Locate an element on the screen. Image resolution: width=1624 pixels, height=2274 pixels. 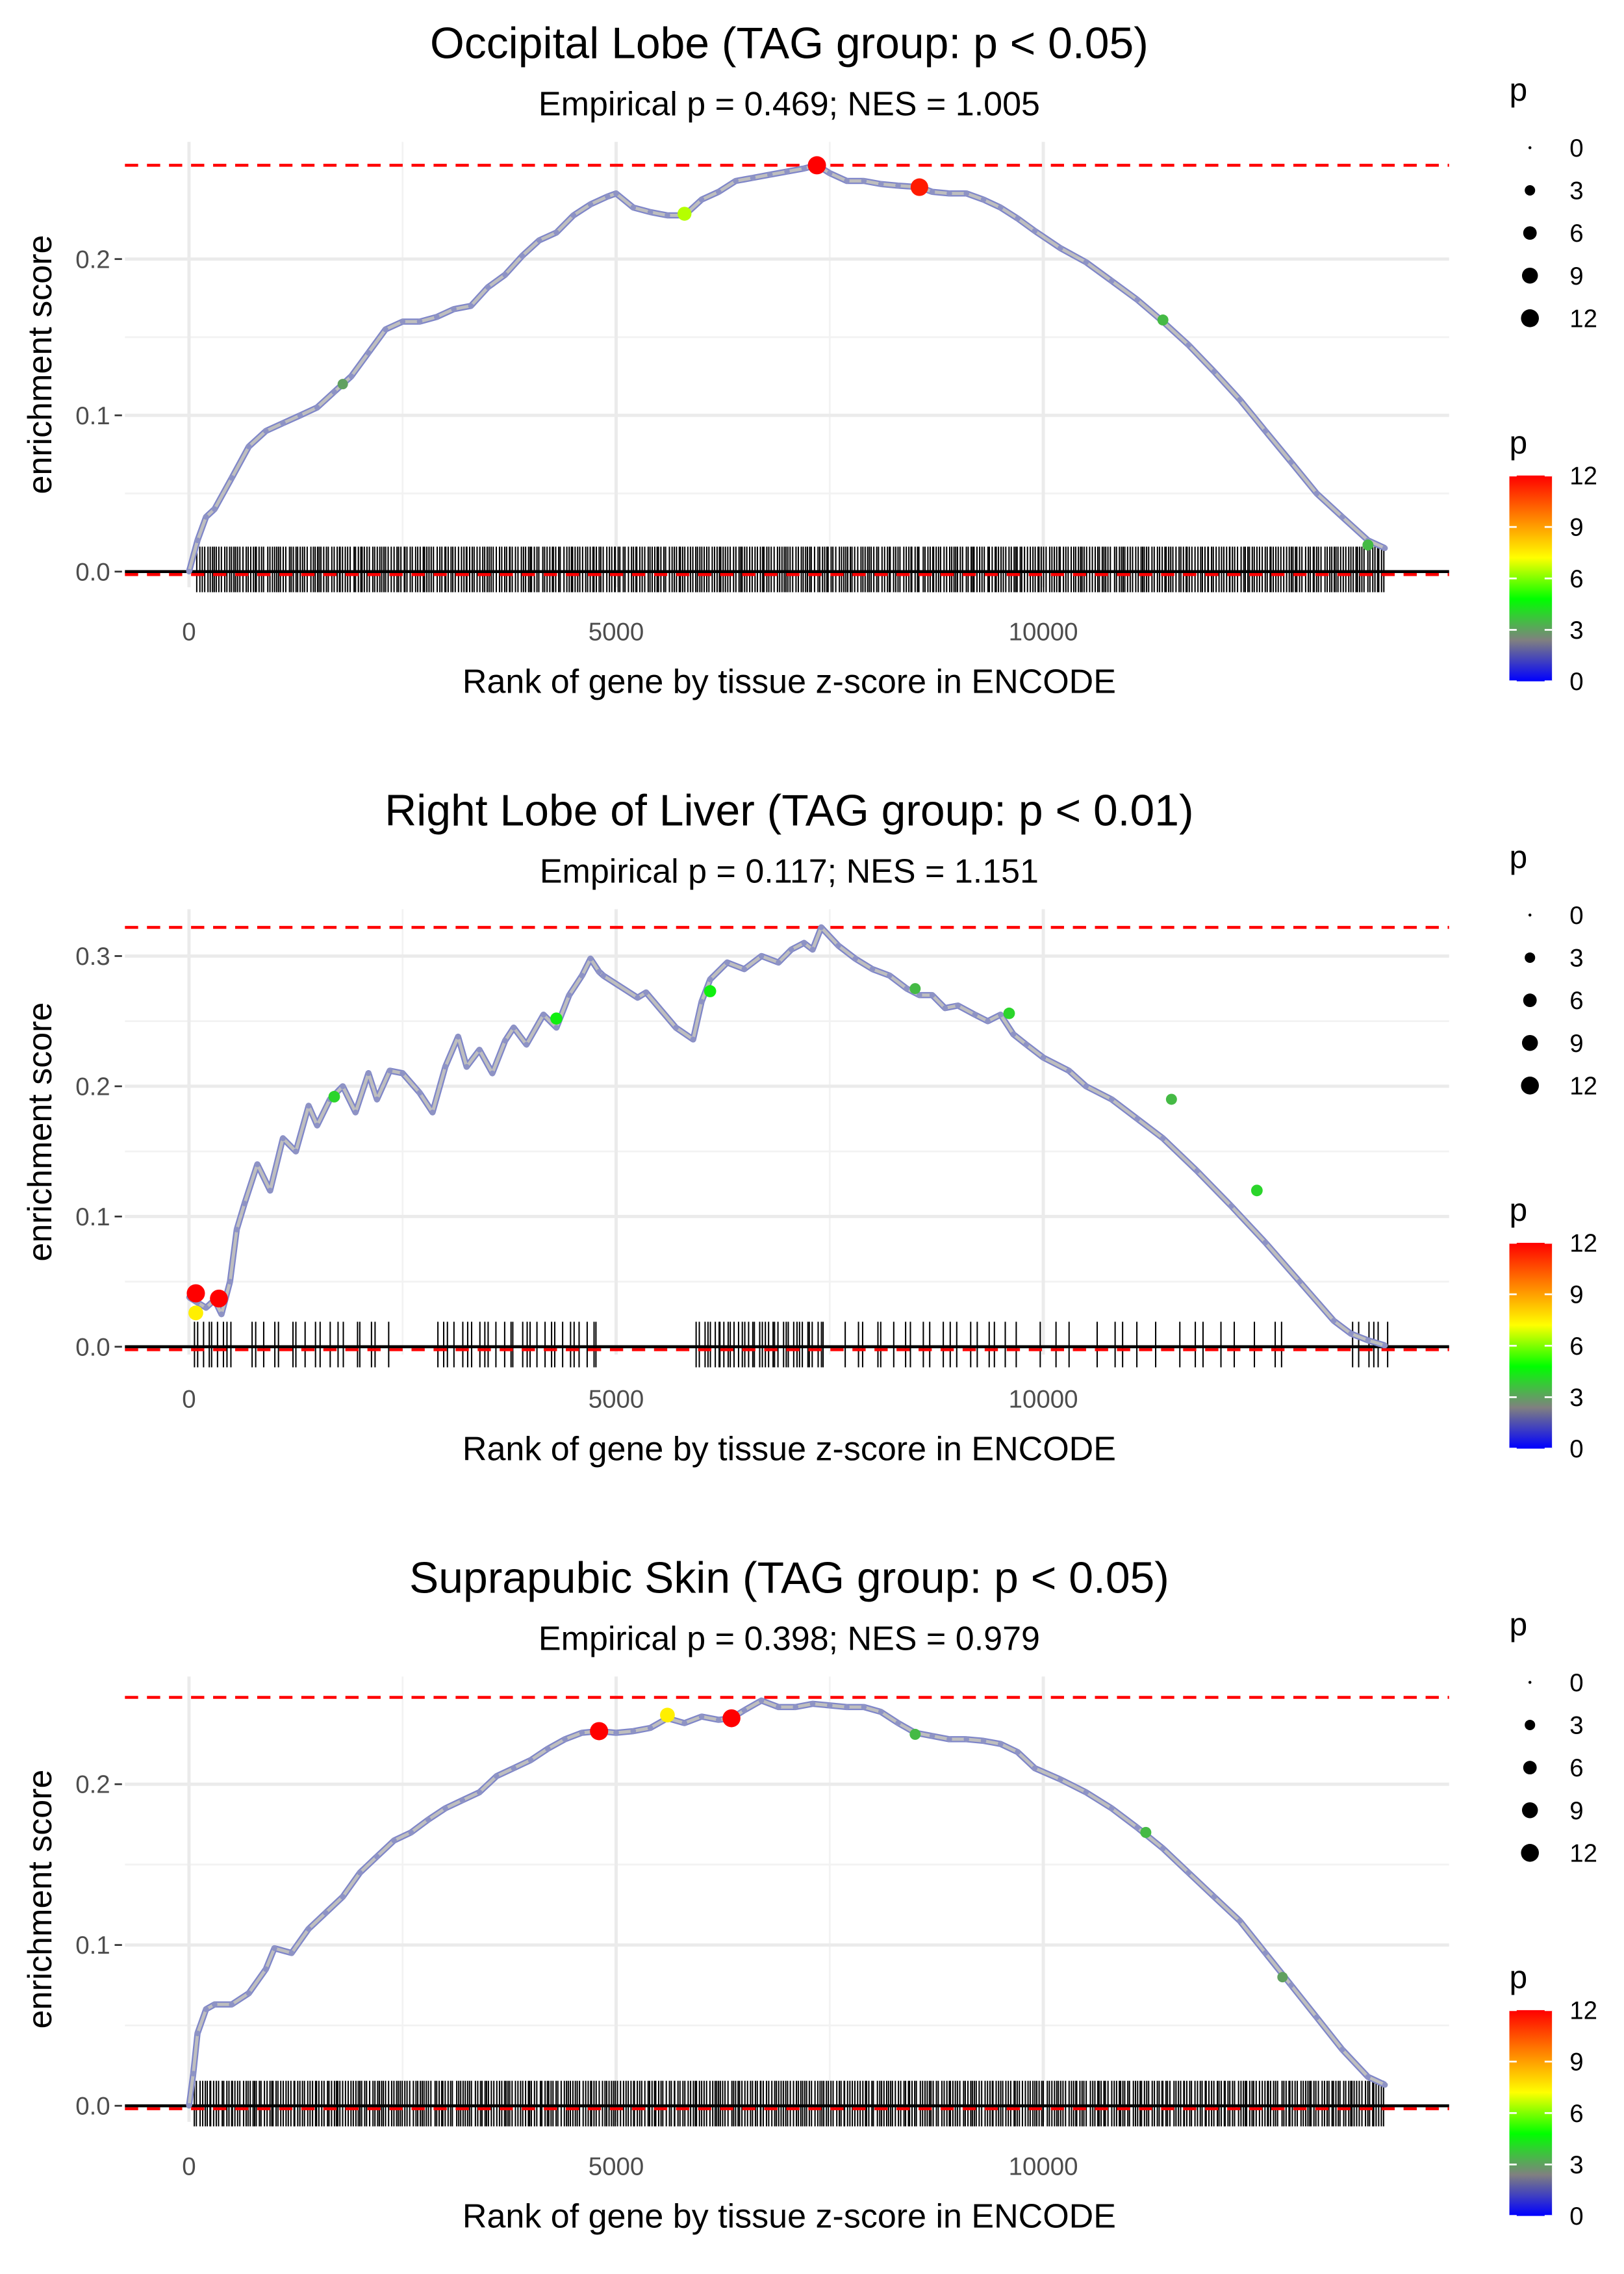
es-curve-shadow is located at coordinates (786, 367).